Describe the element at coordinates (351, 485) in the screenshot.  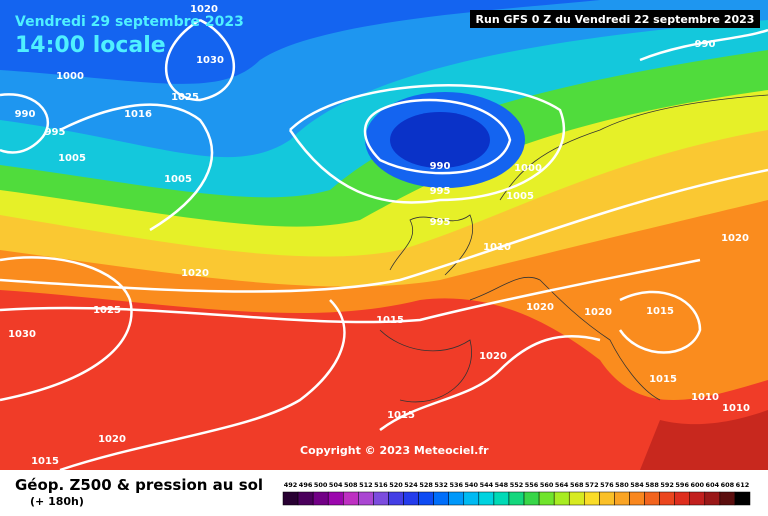
I see `colorbar-label: 508` at that location.